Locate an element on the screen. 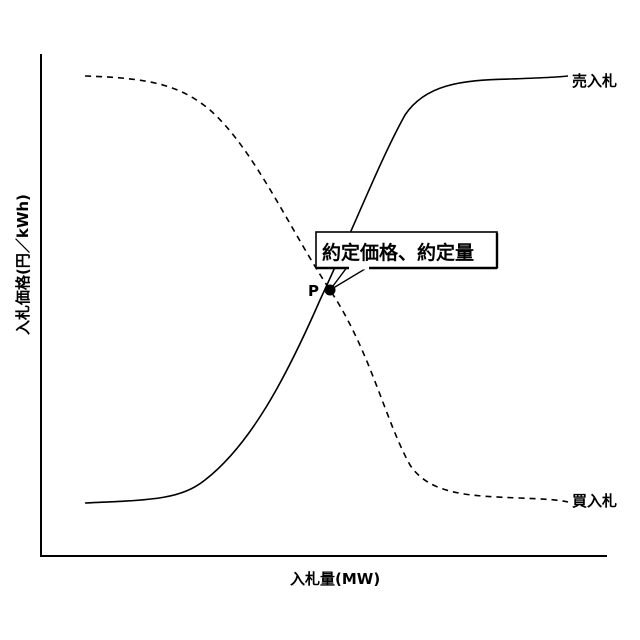 Image resolution: width=640 pixels, height=640 pixels. buy-bid-label: 買入札 is located at coordinates (594, 500).